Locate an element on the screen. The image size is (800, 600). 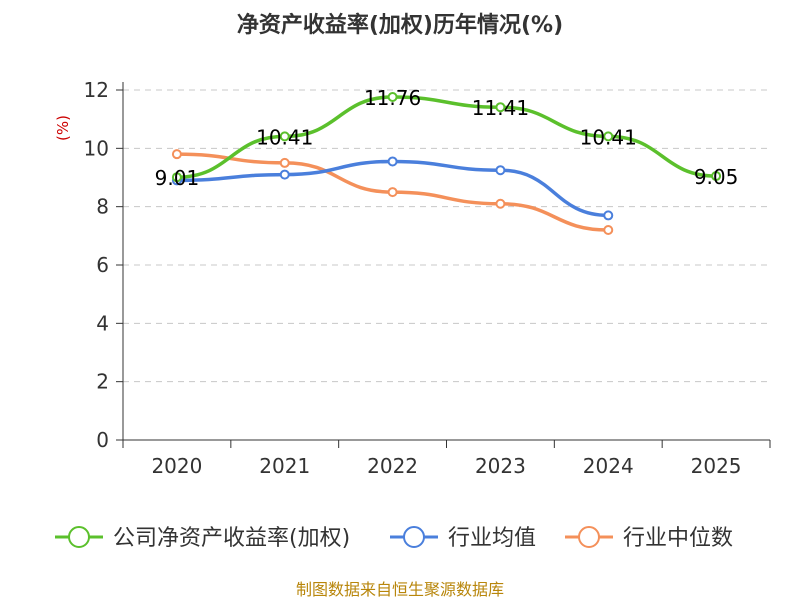
y-tick-label: 0 is located at coordinates (102, 440).